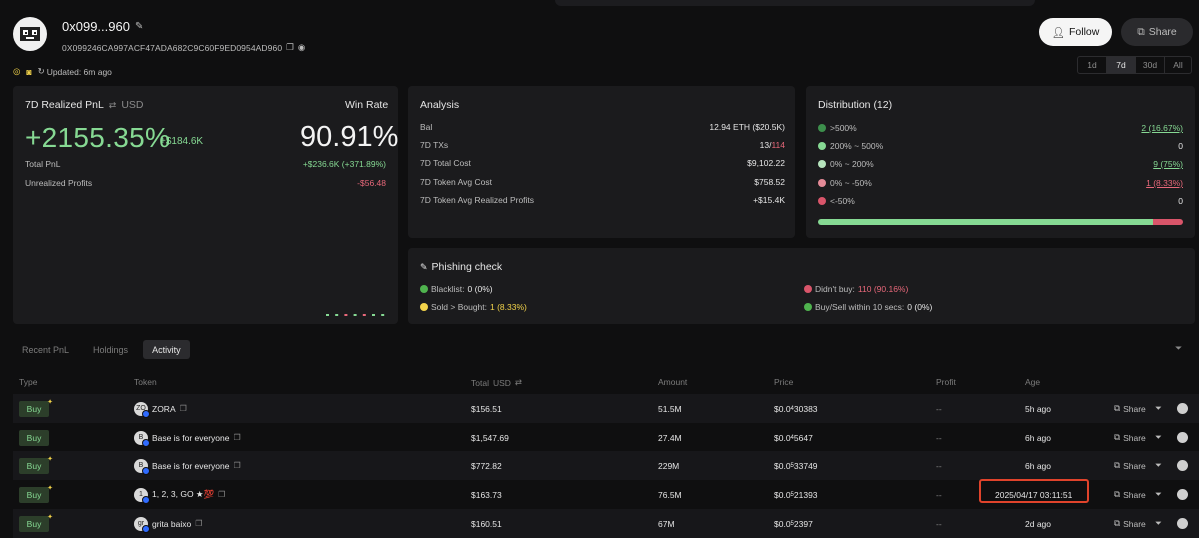 The height and width of the screenshot is (538, 1199). I want to click on edit-icon: ✎, so click(139, 26).